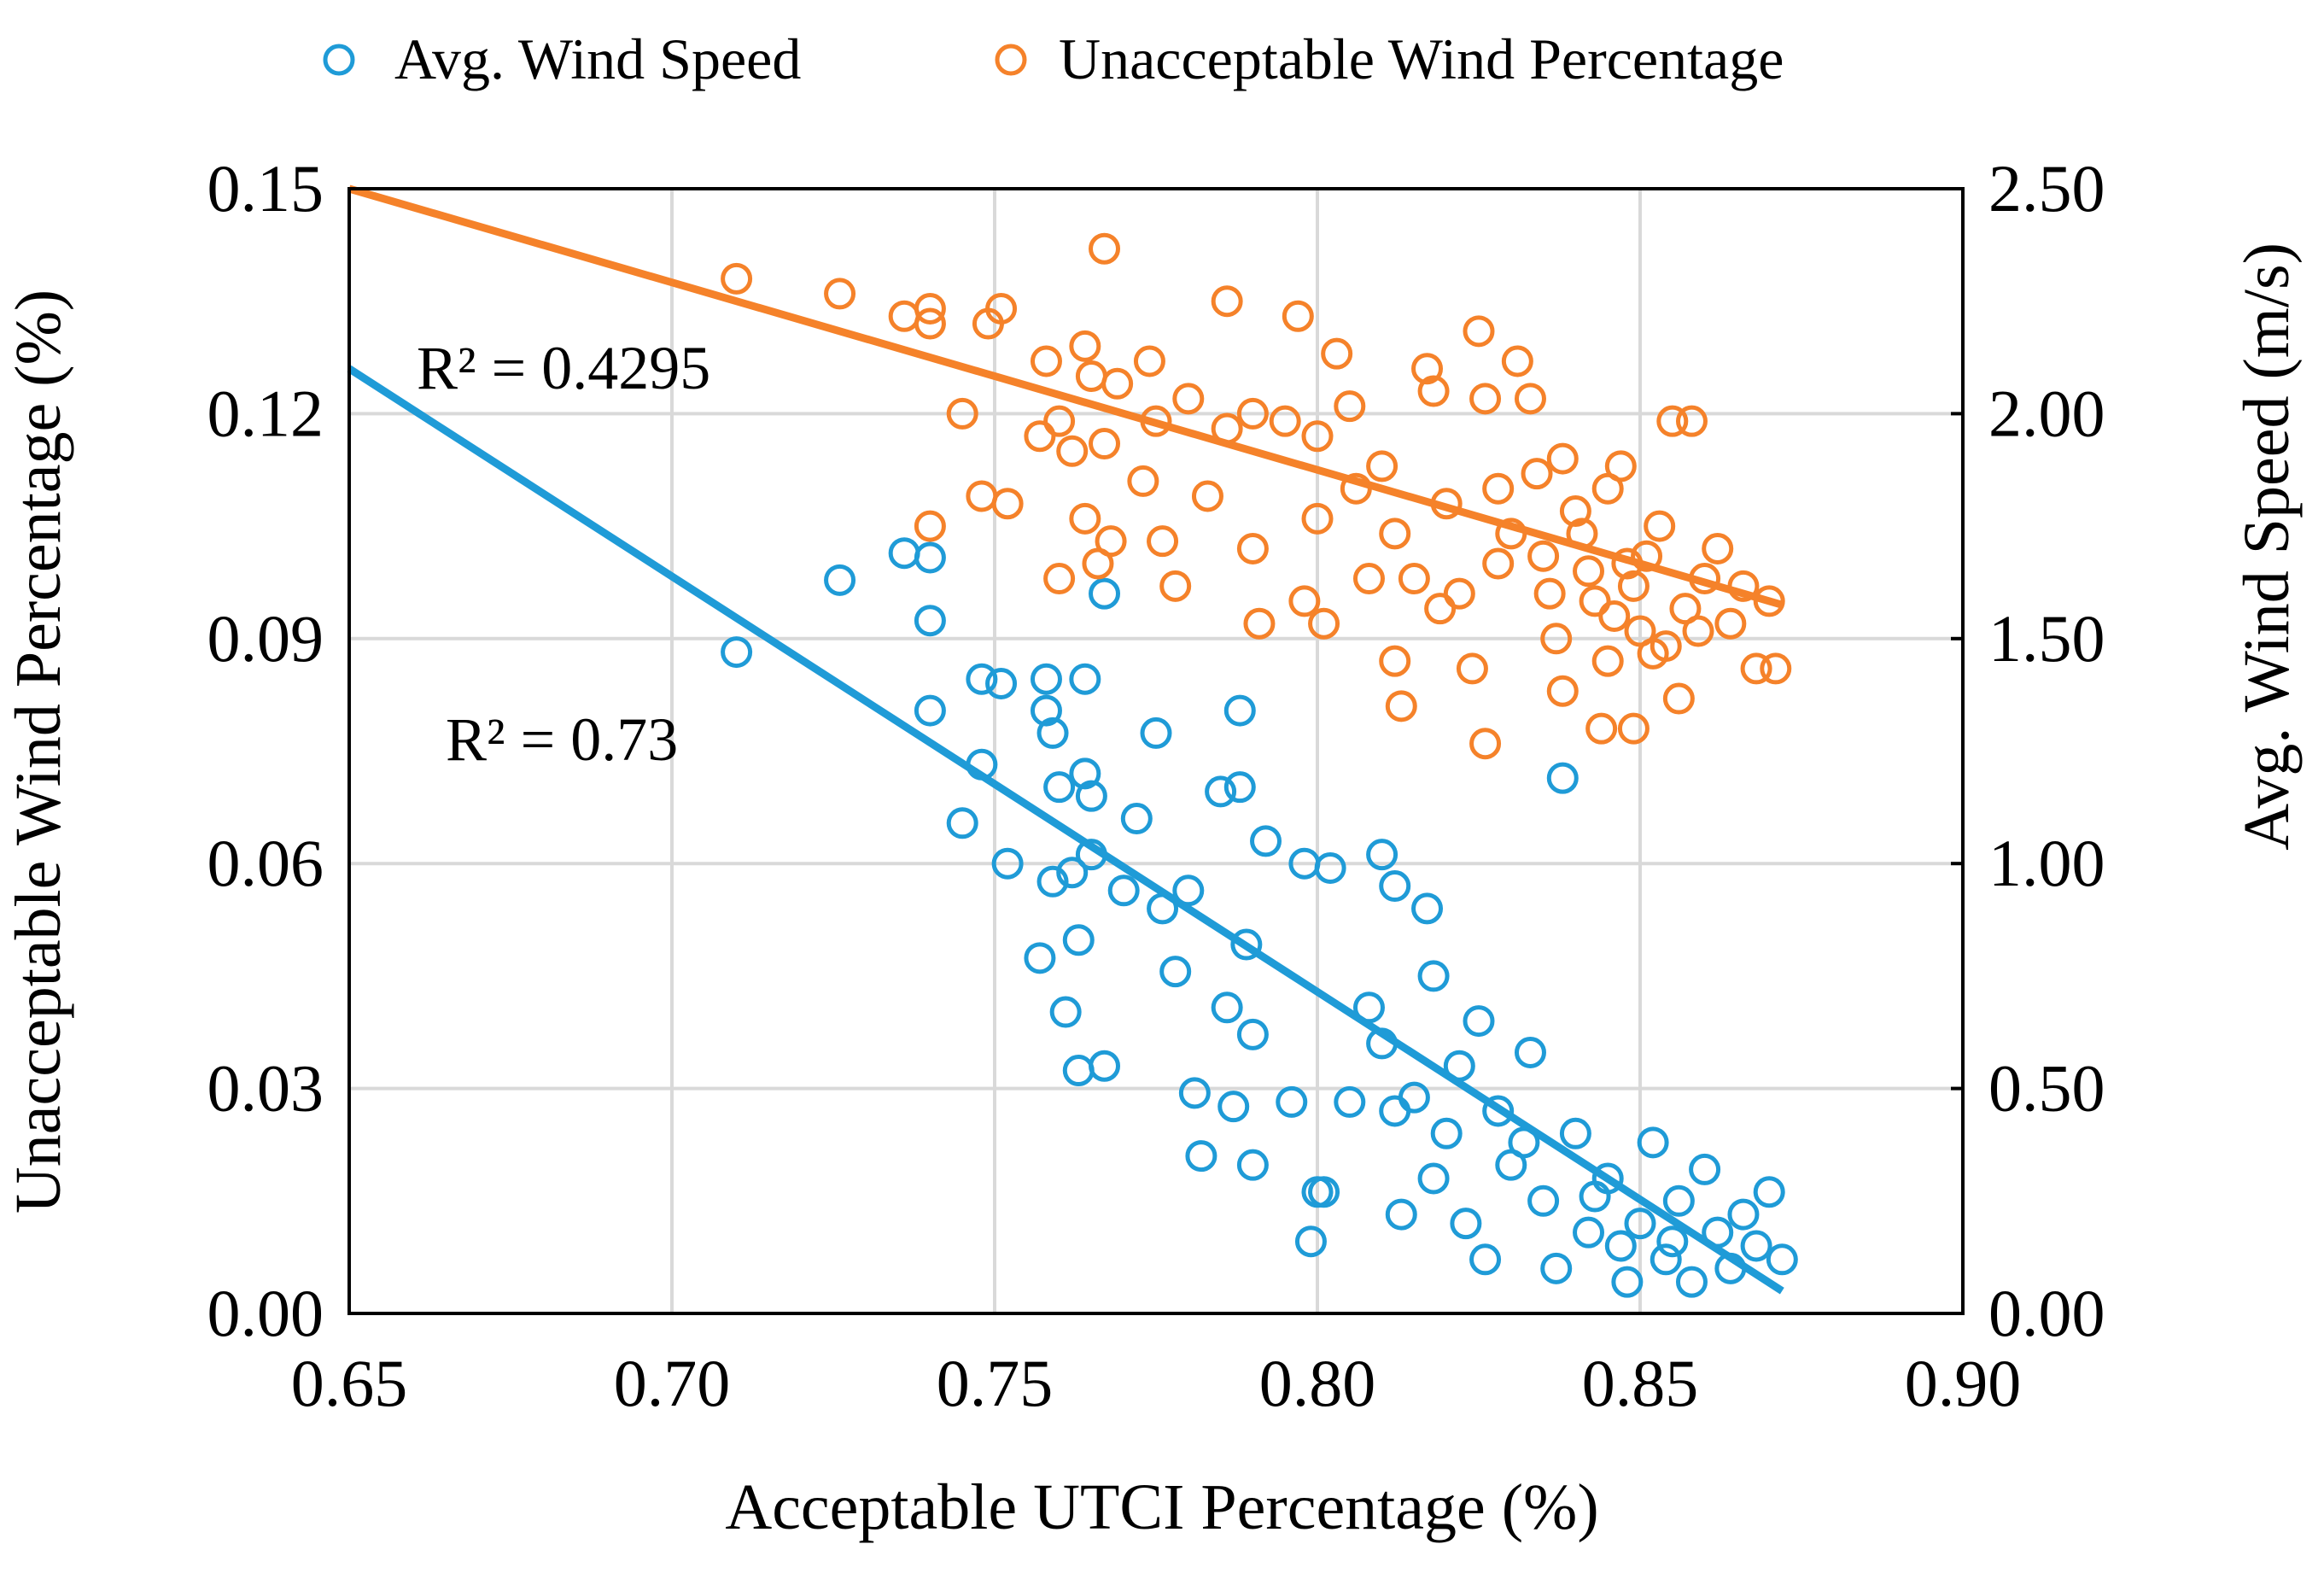 This screenshot has height=1585, width=2324. I want to click on y-axis-title: Unacceptable Wind Percentage (%), so click(38, 752).